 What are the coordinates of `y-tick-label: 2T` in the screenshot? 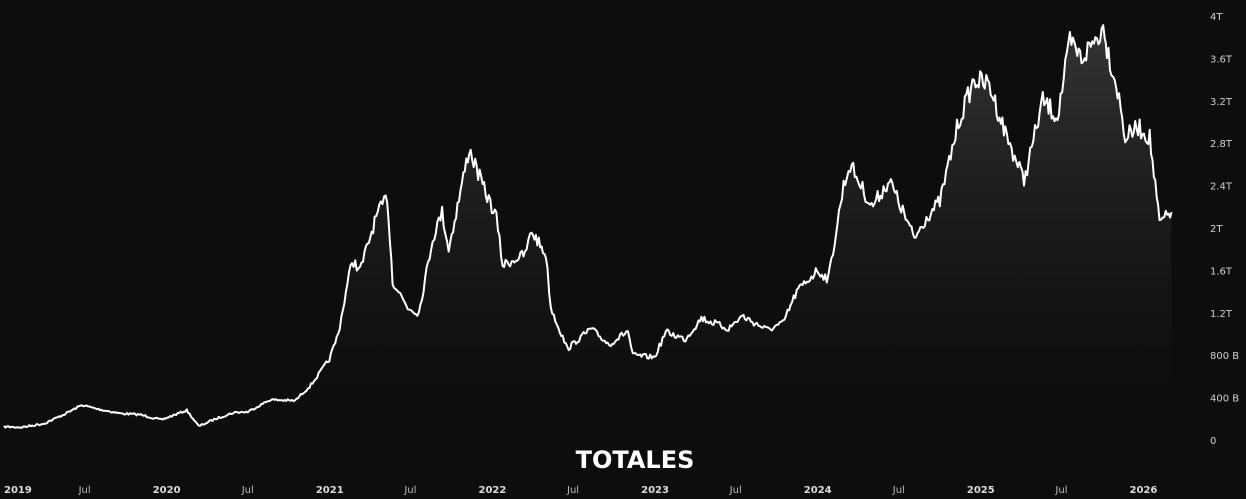 It's located at (1216, 229).